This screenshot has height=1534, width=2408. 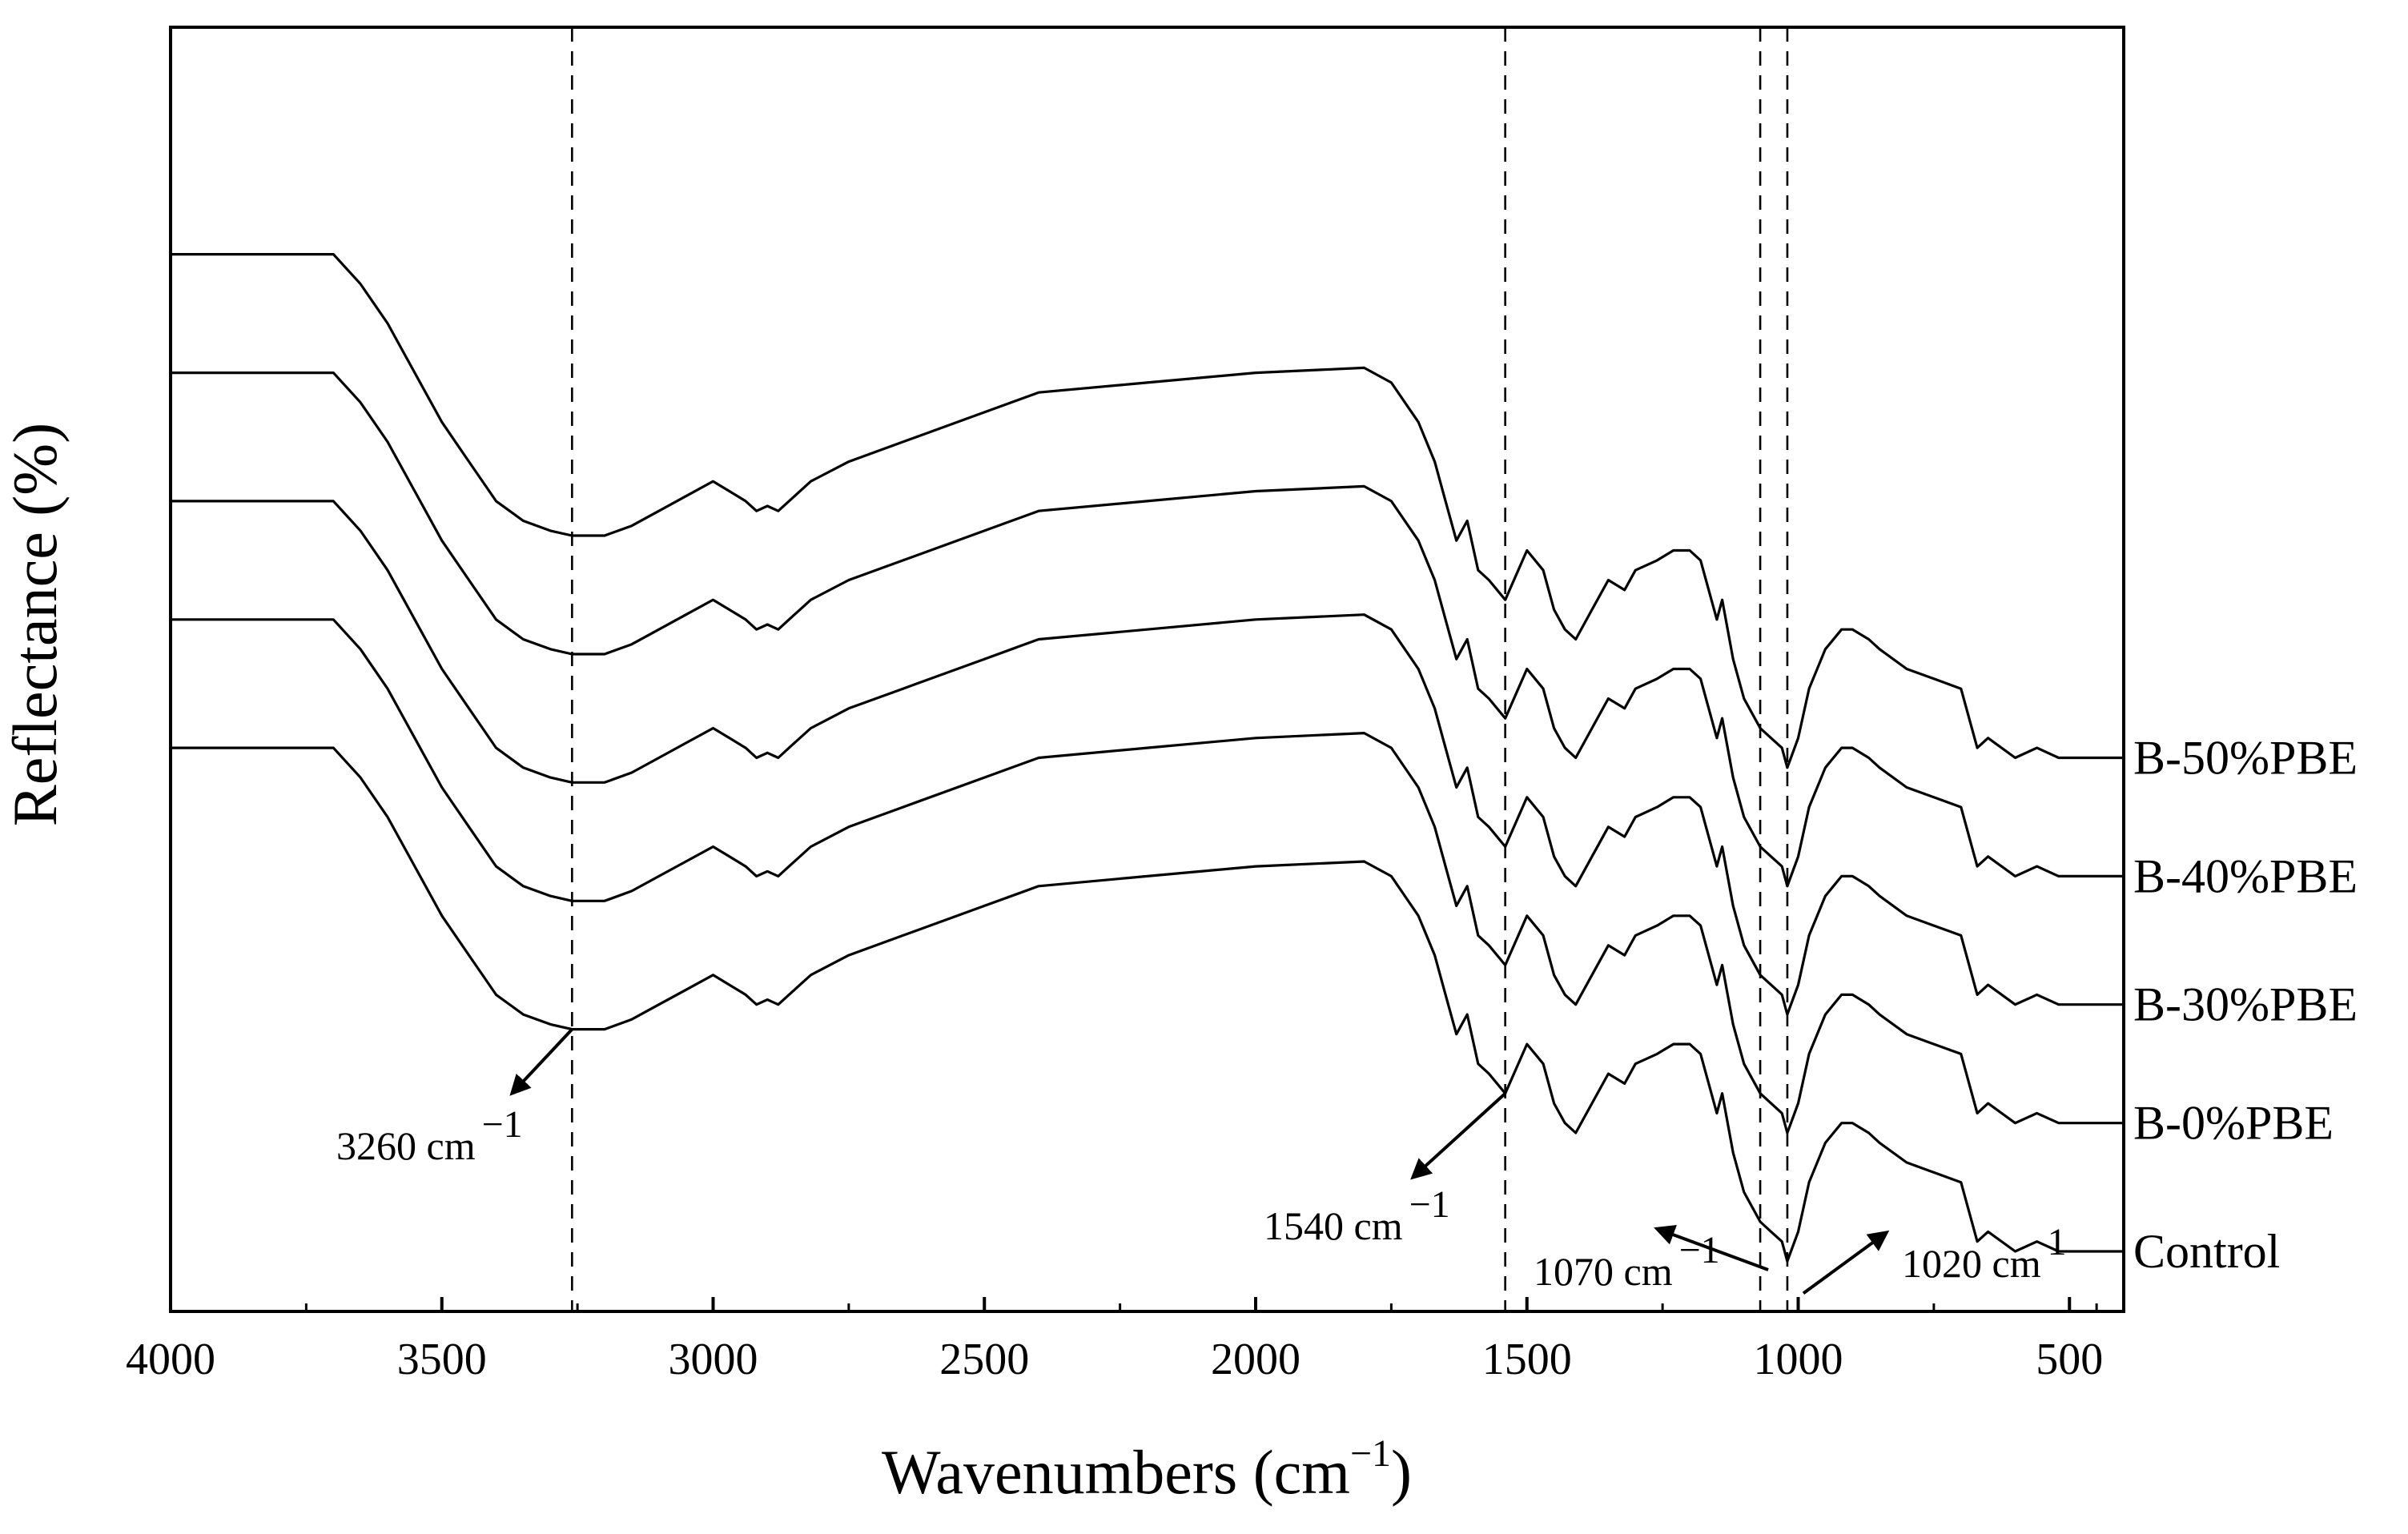 I want to click on x-tick-label: 4000, so click(x=171, y=1360).